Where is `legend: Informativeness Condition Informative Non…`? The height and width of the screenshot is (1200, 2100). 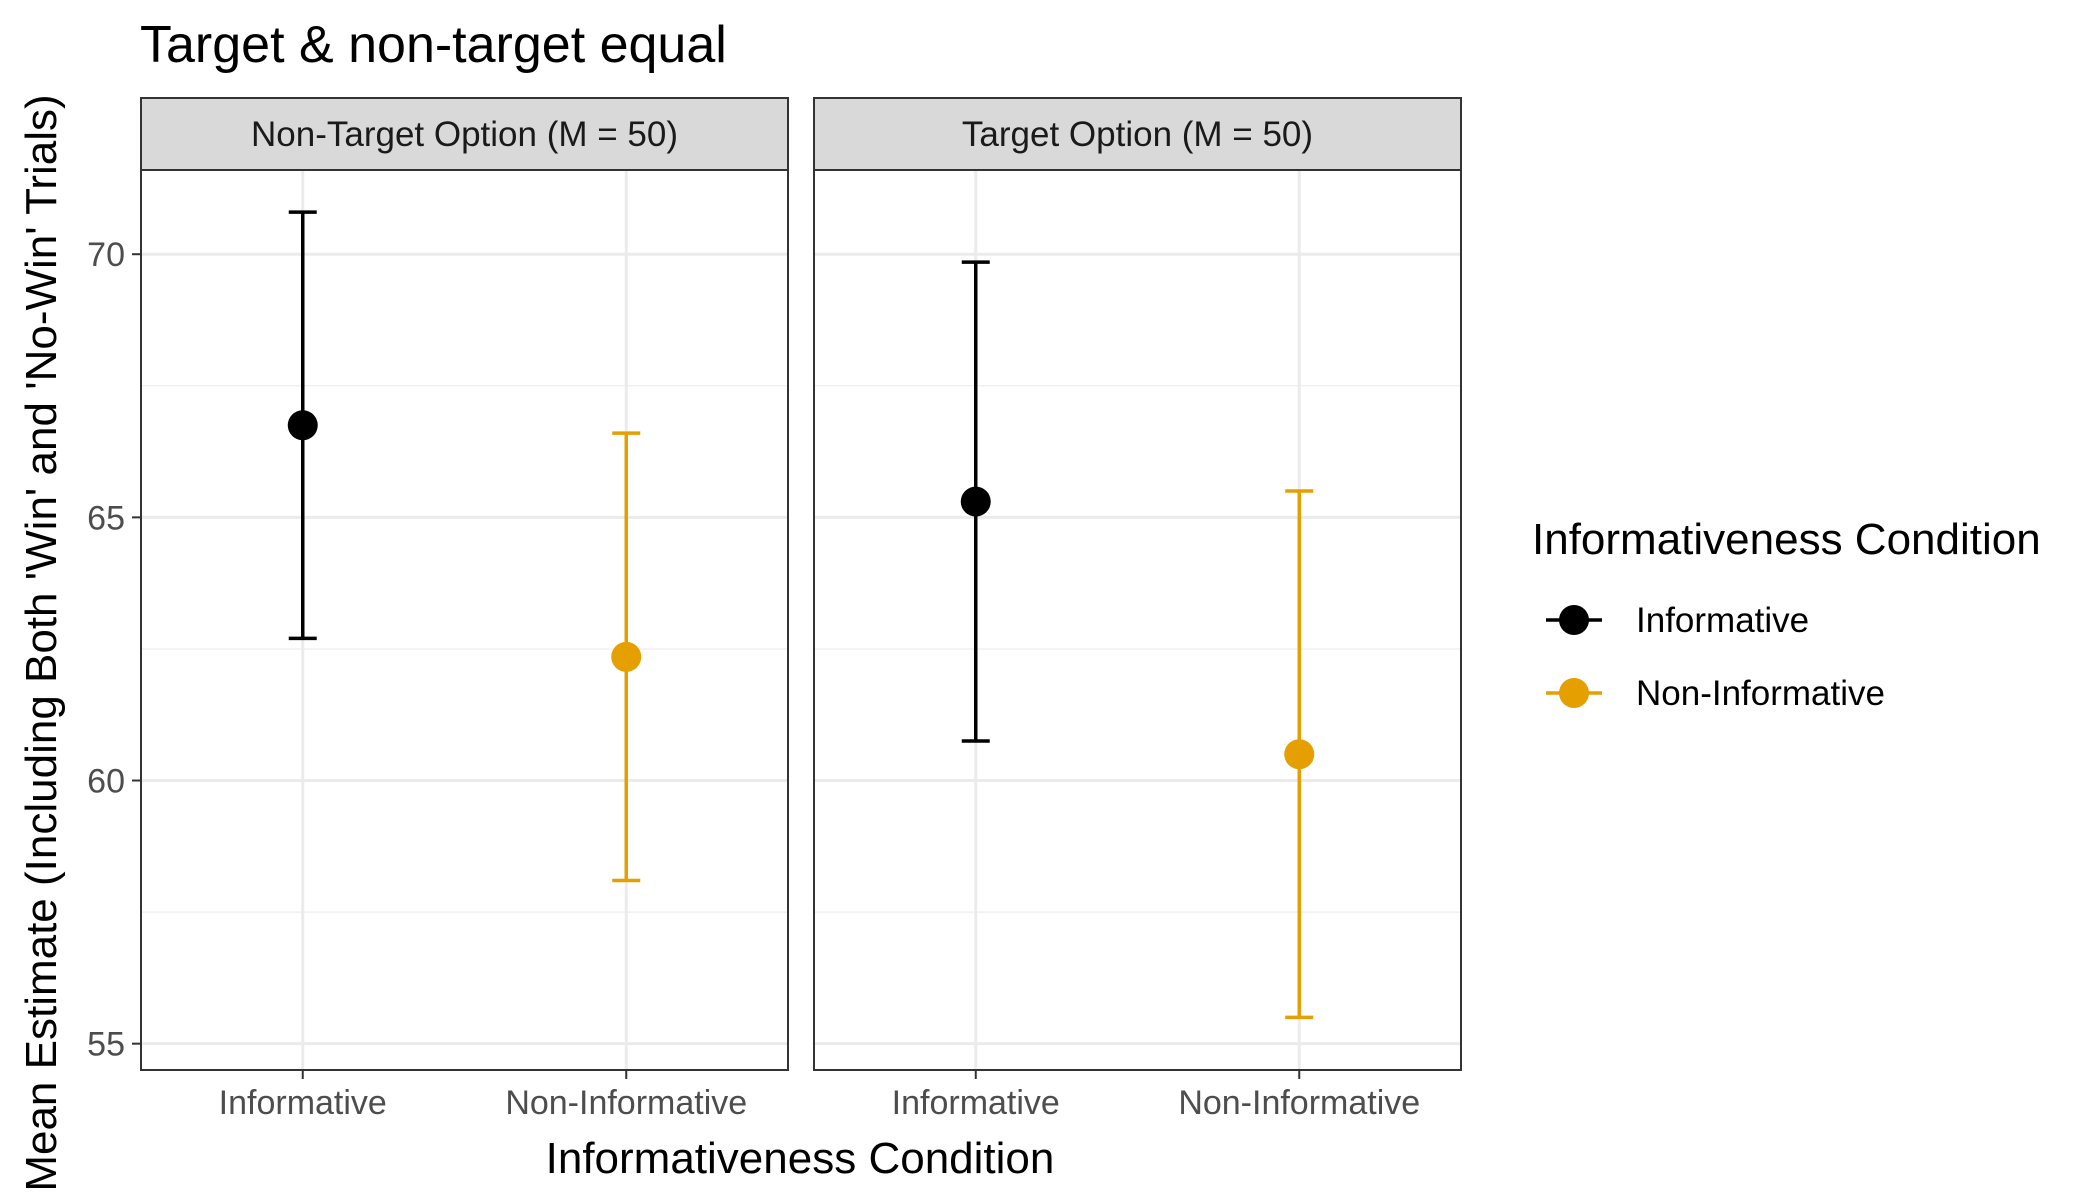 legend: Informativeness Condition Informative Non… is located at coordinates (1786, 614).